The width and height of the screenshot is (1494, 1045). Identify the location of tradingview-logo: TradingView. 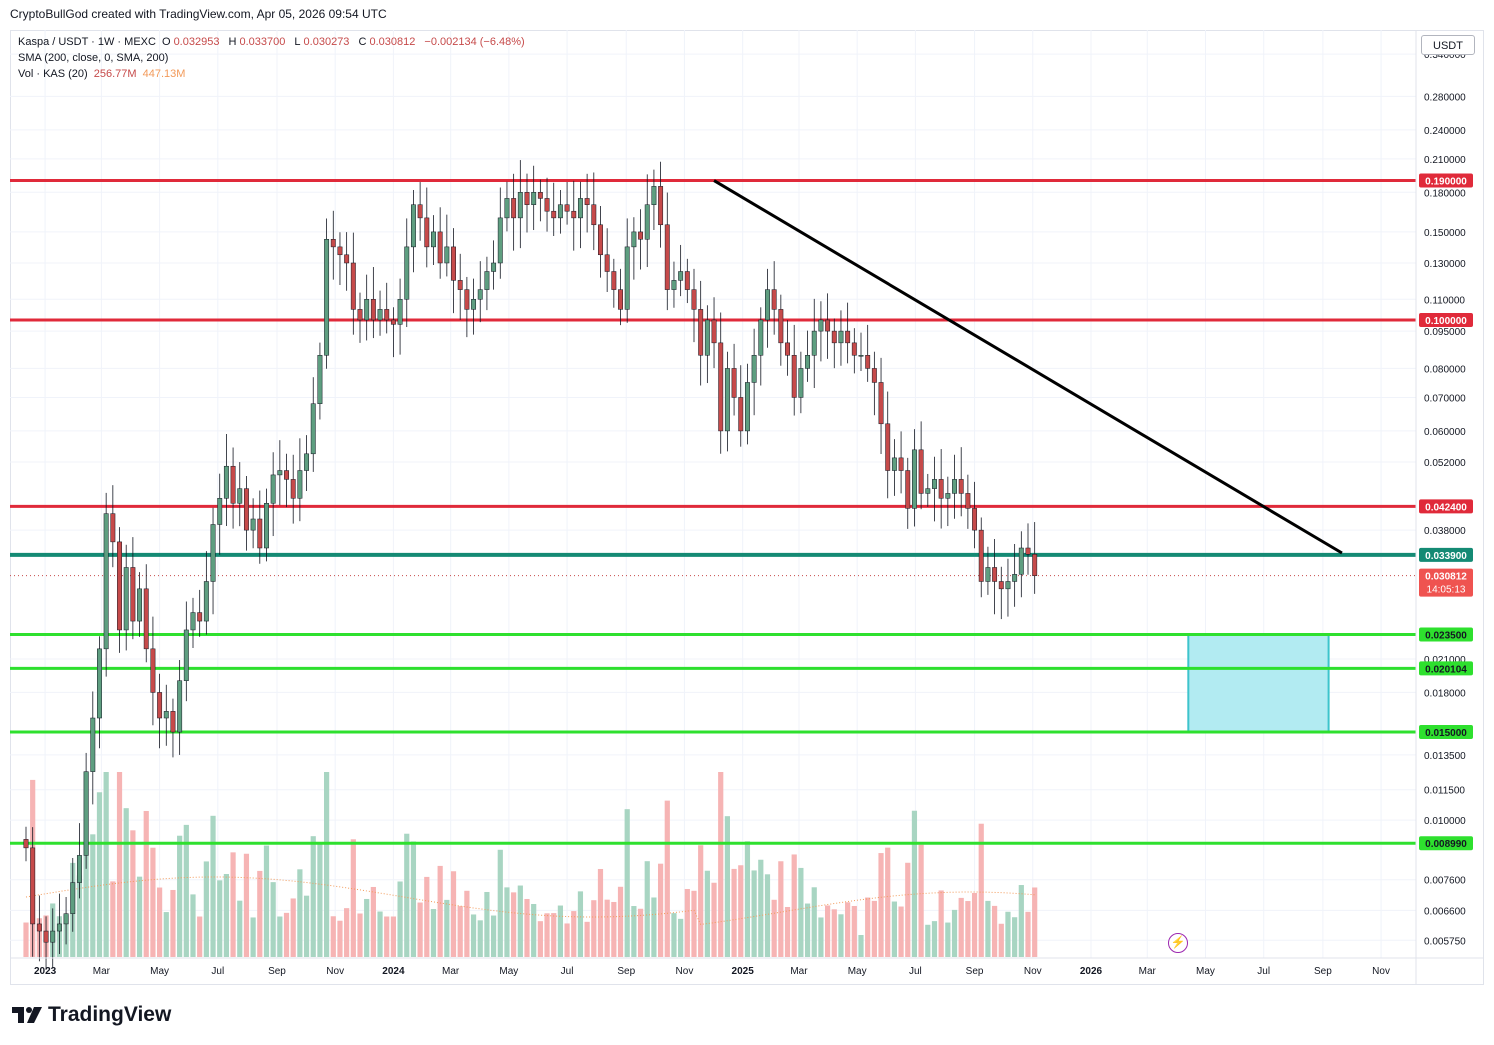
(91, 1015).